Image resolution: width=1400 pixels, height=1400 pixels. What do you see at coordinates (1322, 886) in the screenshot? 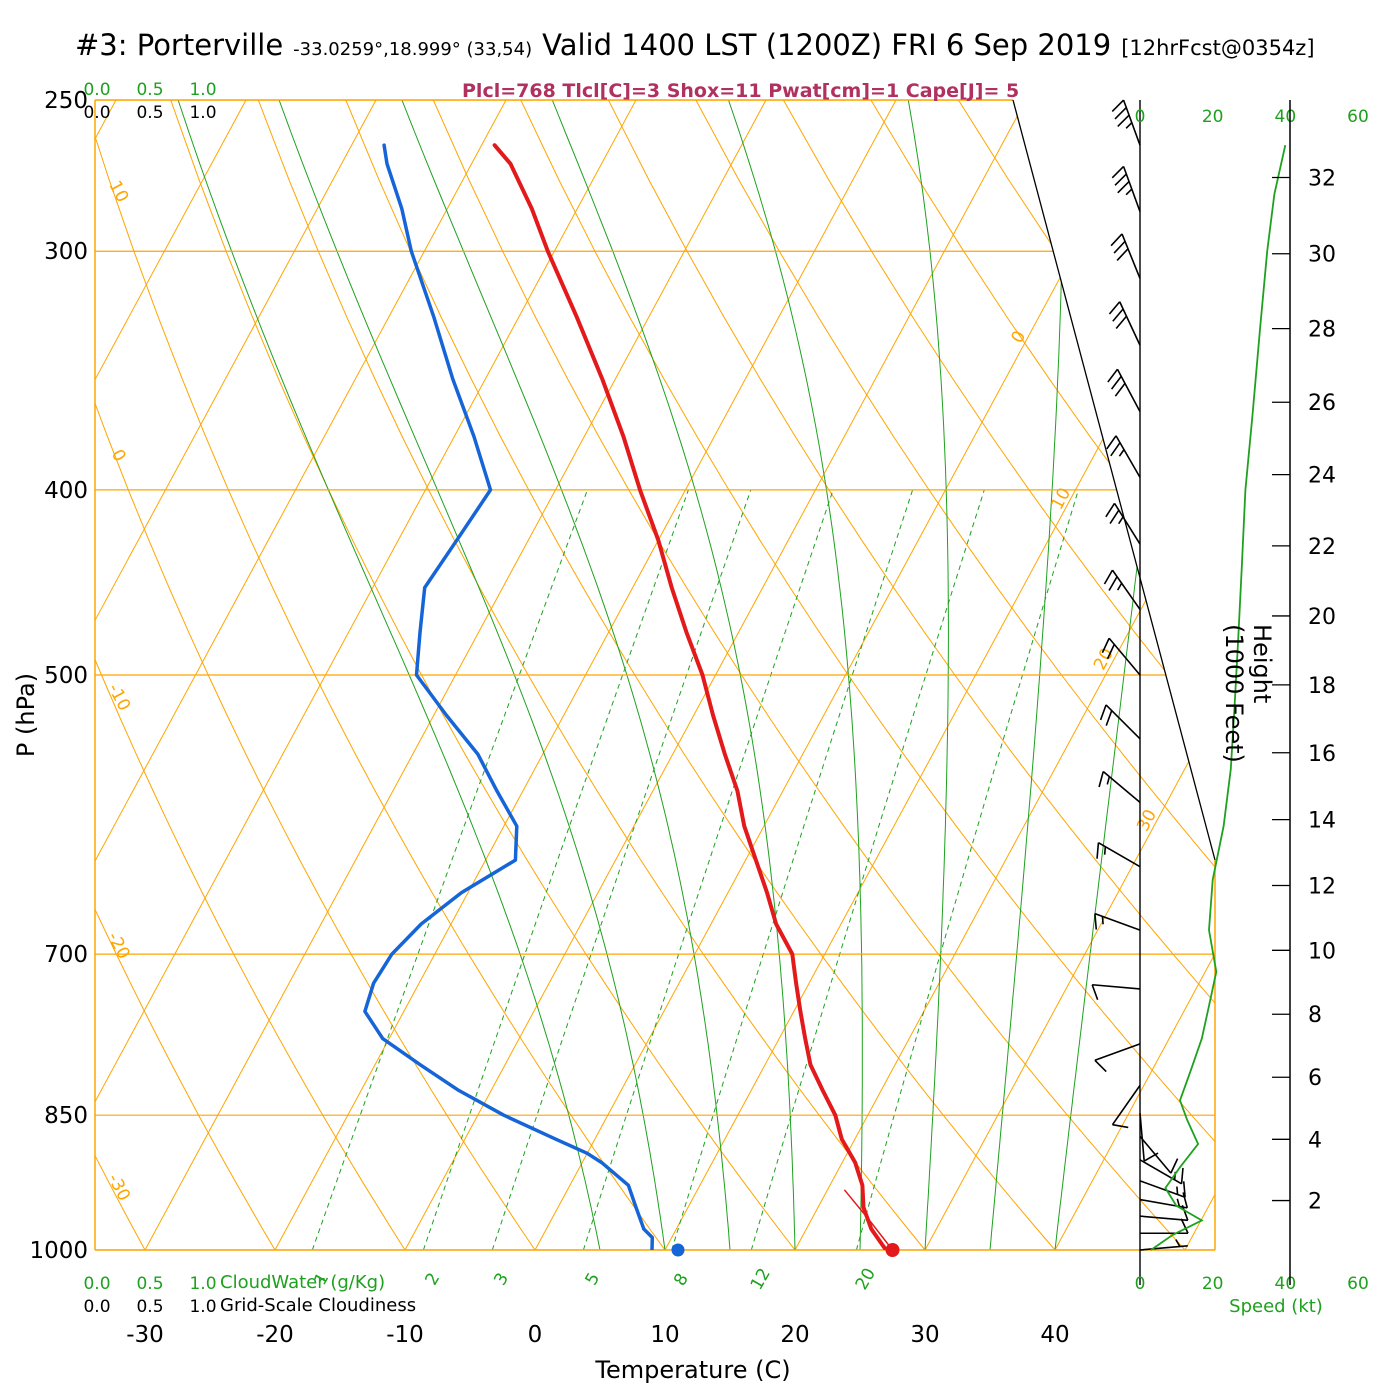
I see `height-tick-label: 12` at bounding box center [1322, 886].